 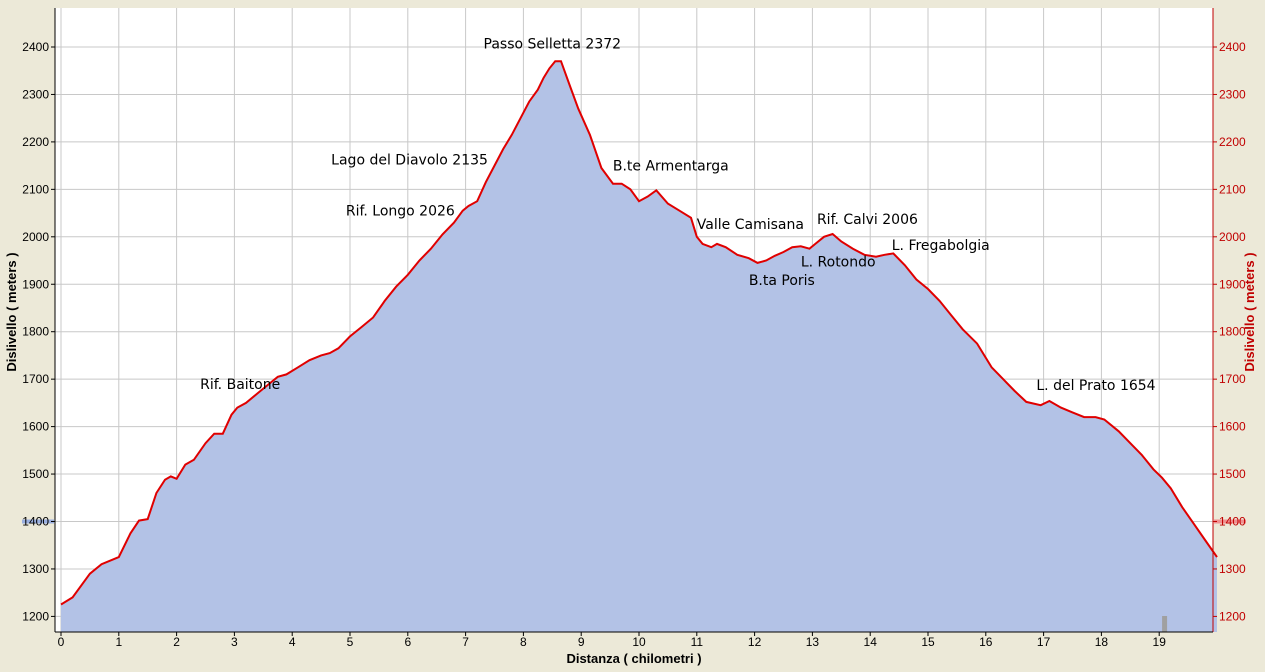 I want to click on x-tick-label: 7, so click(x=465, y=642).